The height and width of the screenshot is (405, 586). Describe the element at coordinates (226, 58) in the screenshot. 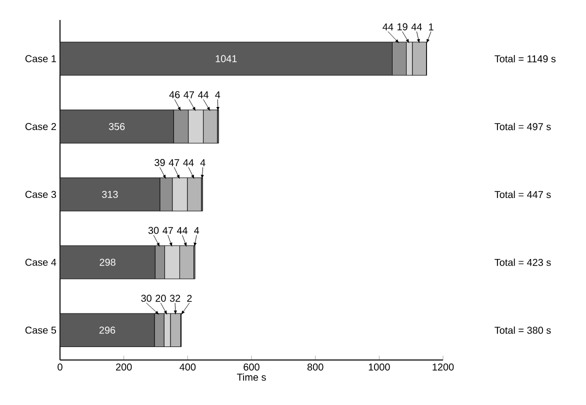

I see `data-label: 1041` at that location.